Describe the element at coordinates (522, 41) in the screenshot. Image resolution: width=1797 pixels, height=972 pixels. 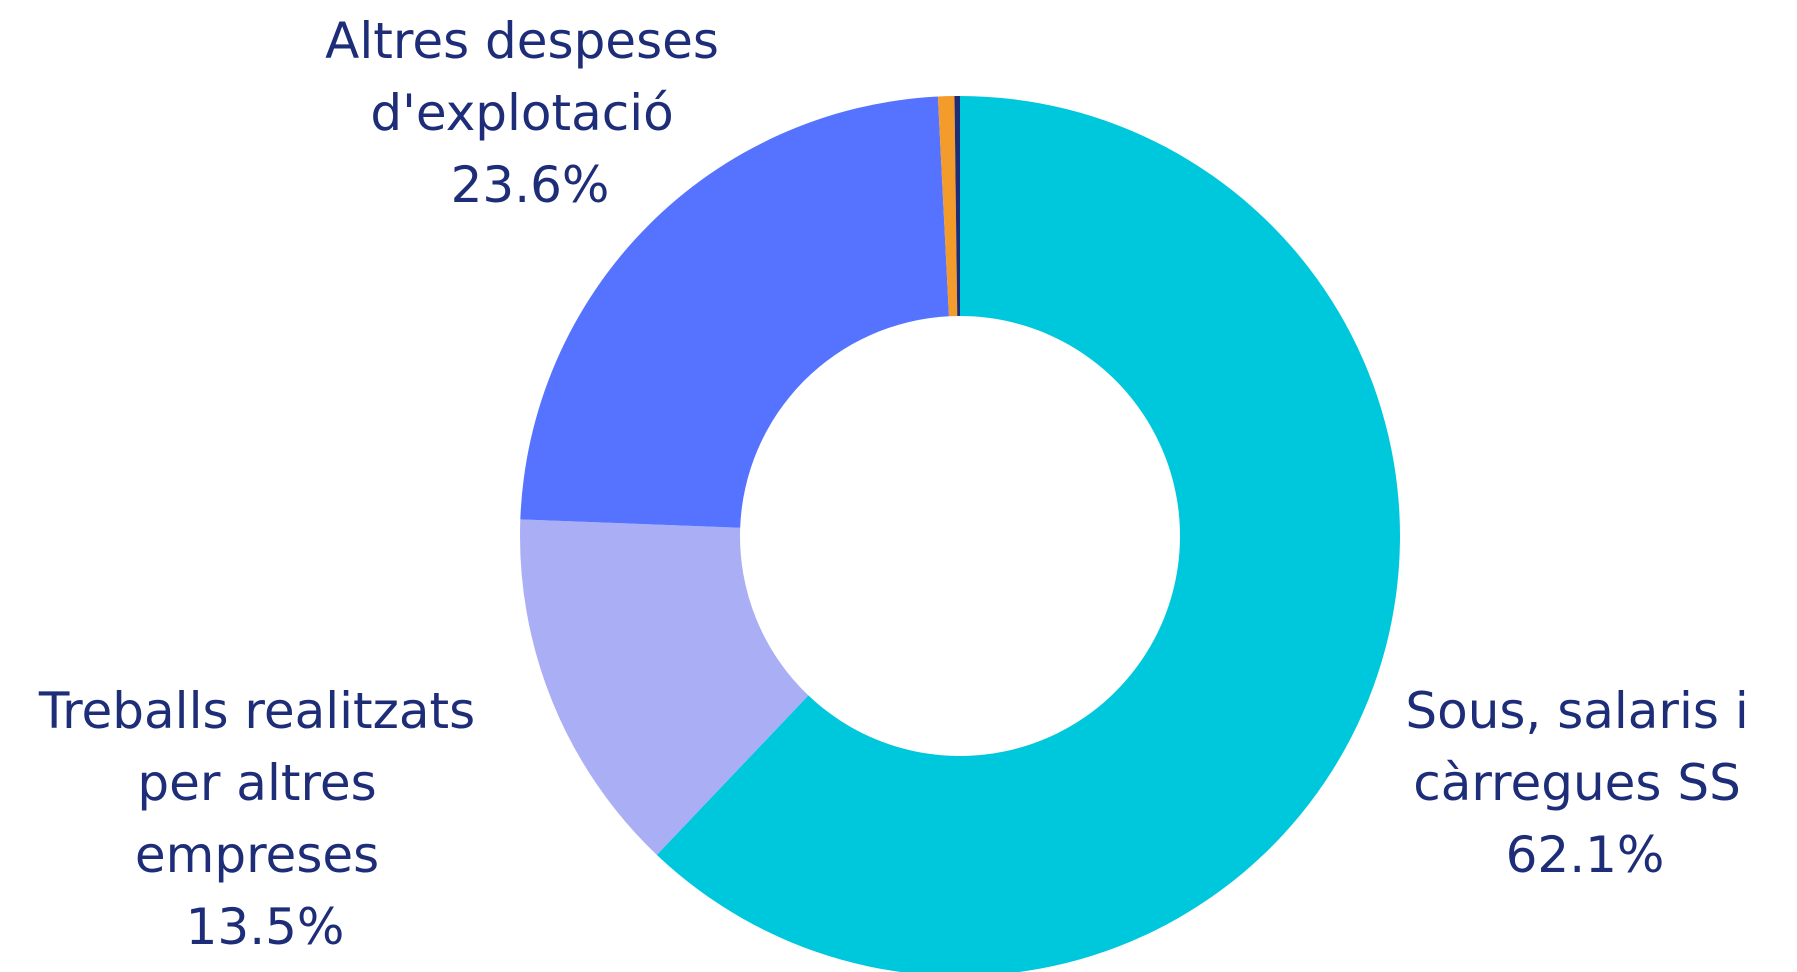
I see `label-altres-line-1: Altres despeses` at that location.